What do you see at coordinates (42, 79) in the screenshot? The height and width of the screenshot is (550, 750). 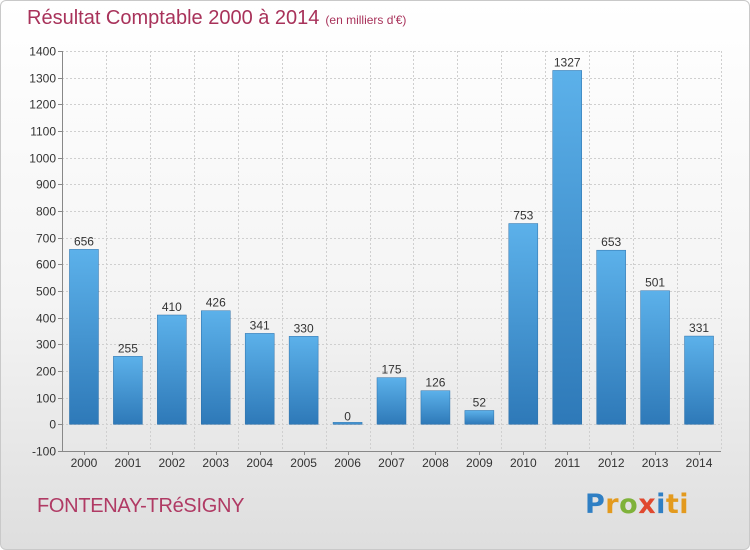 I see `y-tick-label: 1300` at bounding box center [42, 79].